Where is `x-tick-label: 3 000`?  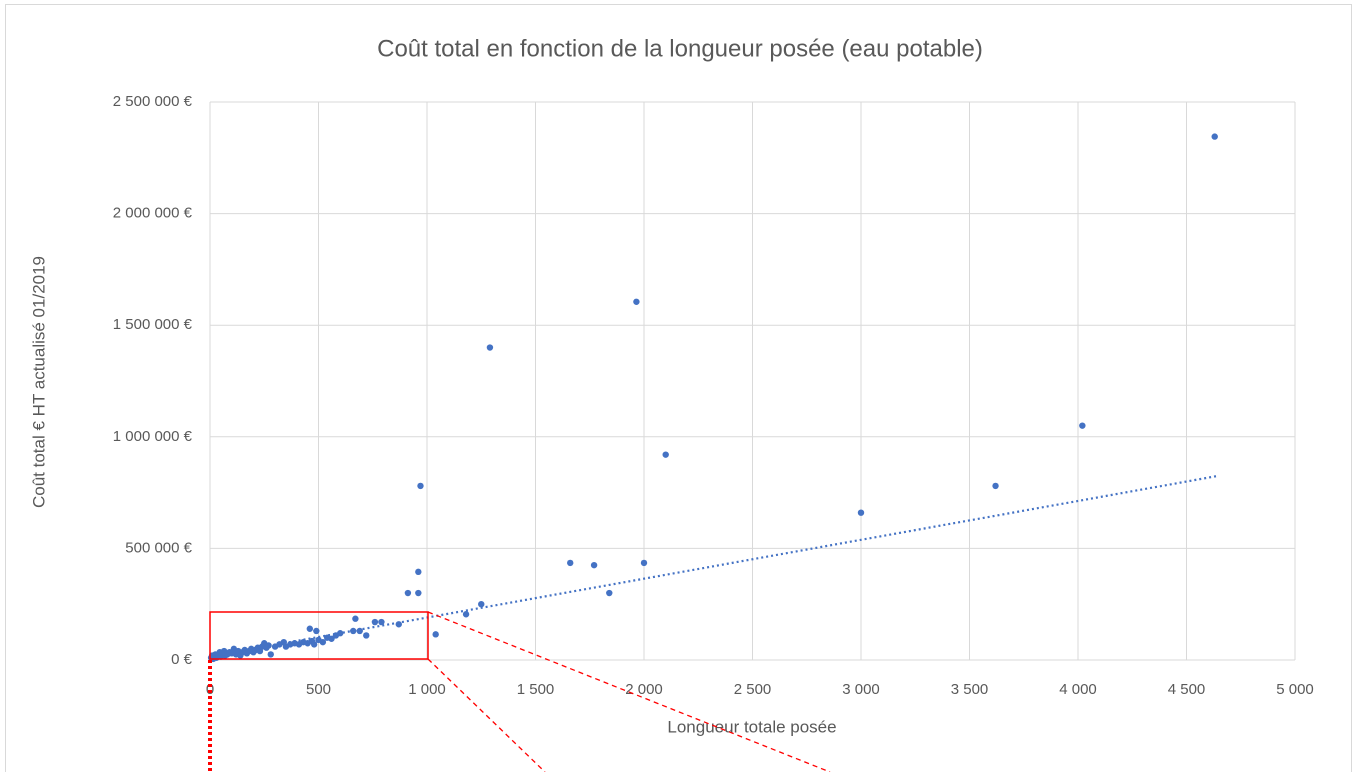 x-tick-label: 3 000 is located at coordinates (861, 689).